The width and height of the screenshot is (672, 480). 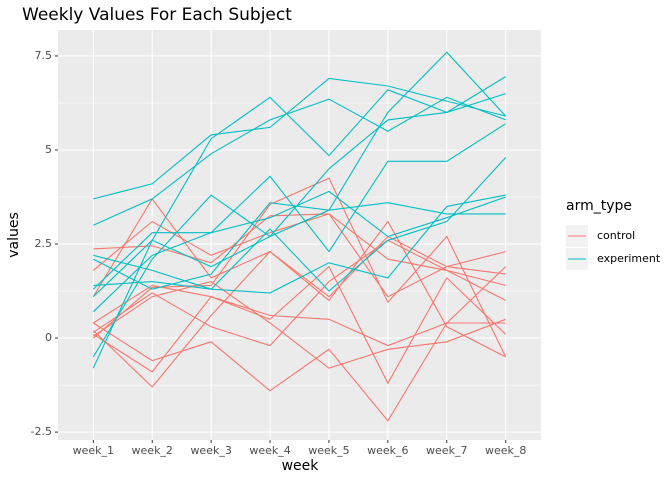 What do you see at coordinates (505, 450) in the screenshot?
I see `x-tick-label: week_8` at bounding box center [505, 450].